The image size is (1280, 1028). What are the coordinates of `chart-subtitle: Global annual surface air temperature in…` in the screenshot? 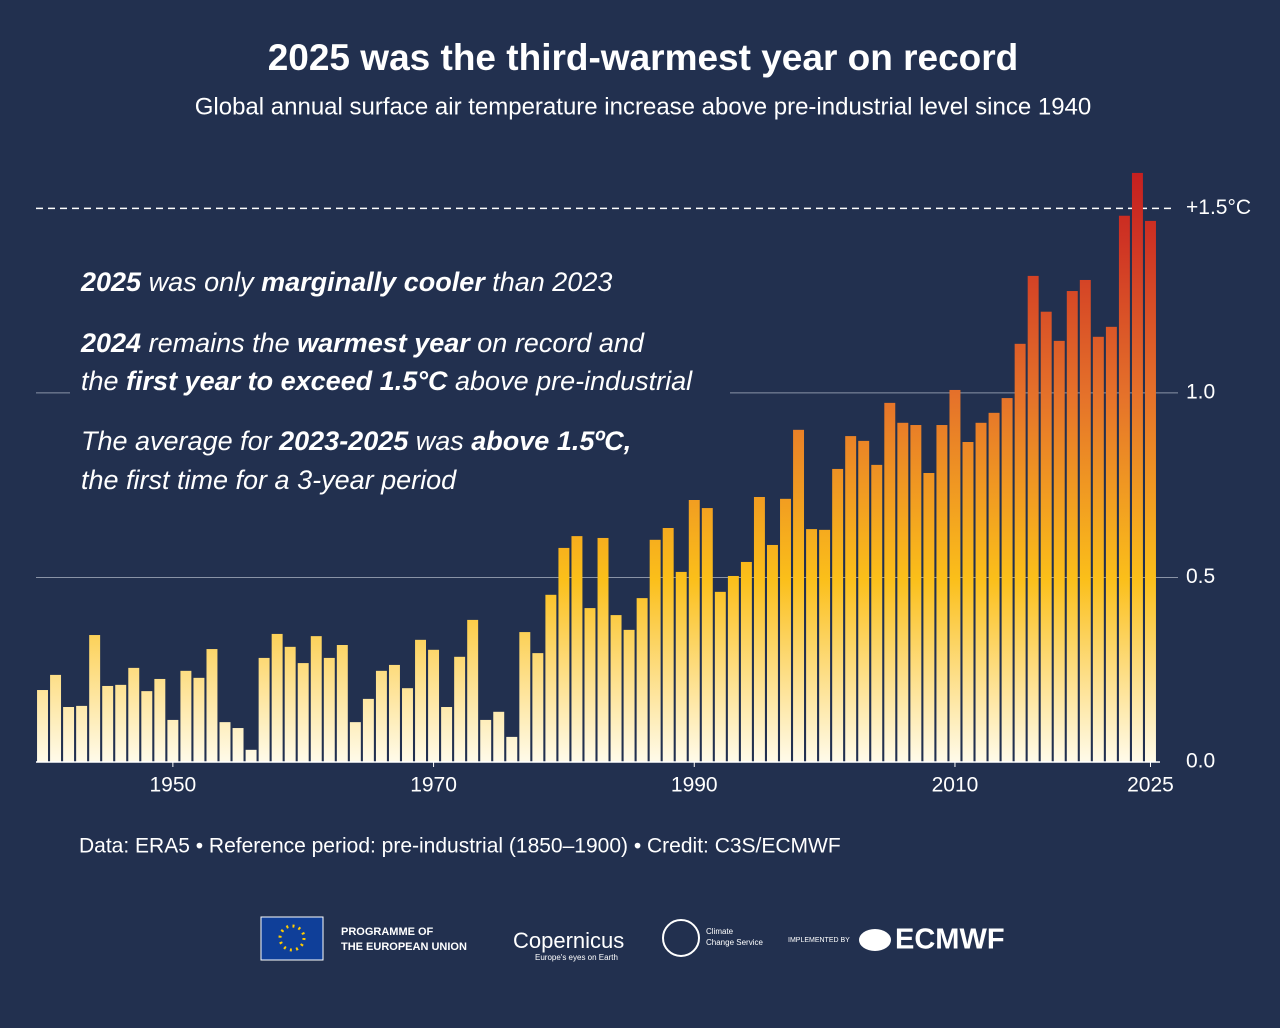 It's located at (643, 106).